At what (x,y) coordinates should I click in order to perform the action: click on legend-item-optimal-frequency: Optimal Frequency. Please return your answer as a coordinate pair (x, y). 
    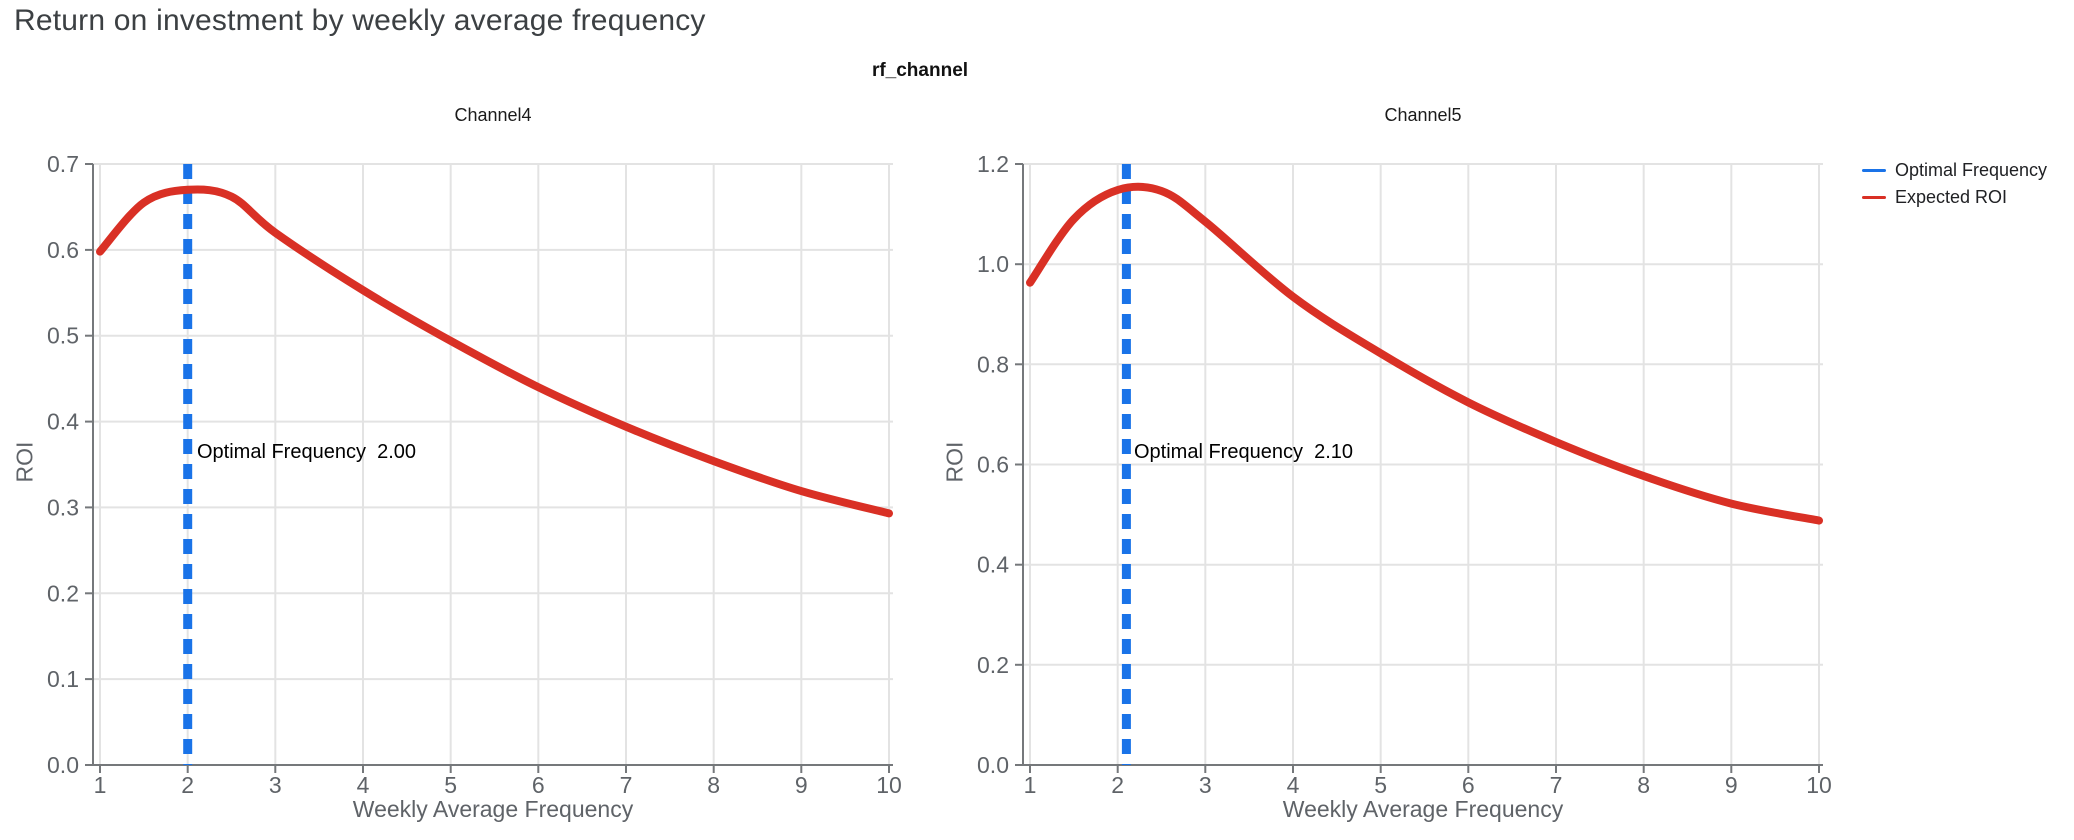
    Looking at the image, I should click on (1954, 170).